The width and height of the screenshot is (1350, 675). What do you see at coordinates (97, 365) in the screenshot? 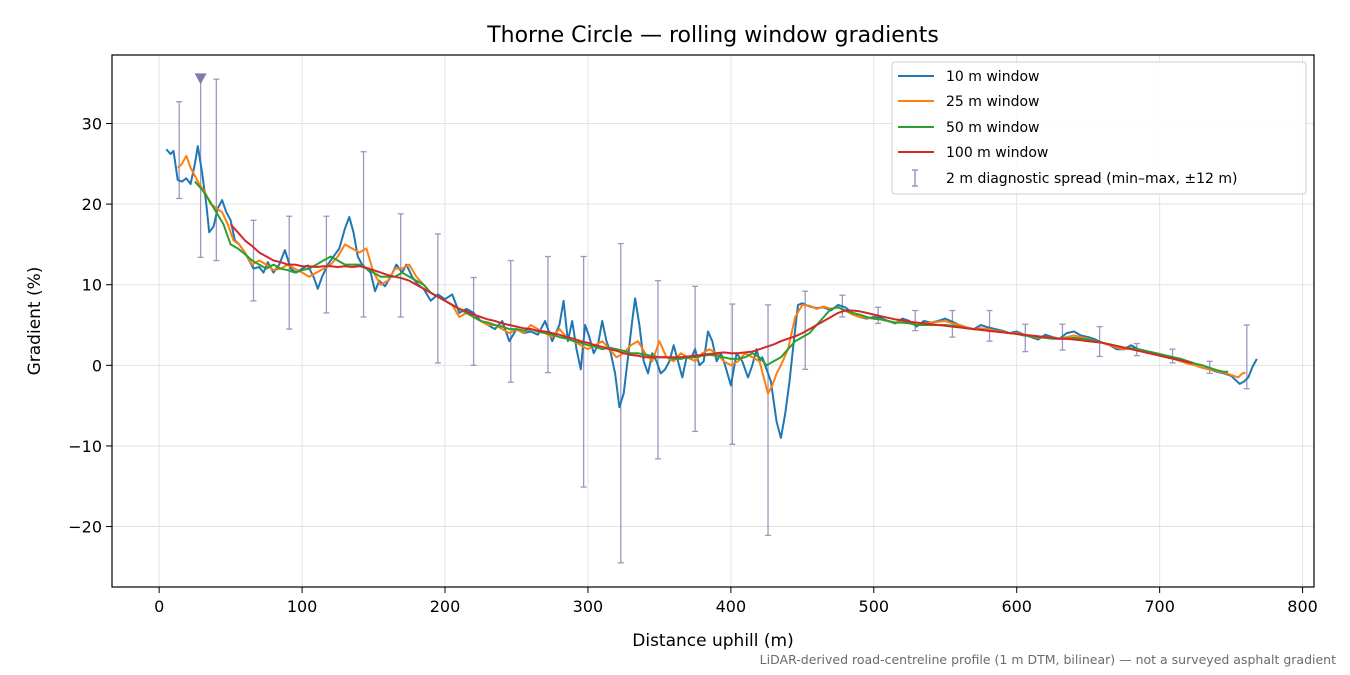
I see `y-tick-label: 0` at bounding box center [97, 365].